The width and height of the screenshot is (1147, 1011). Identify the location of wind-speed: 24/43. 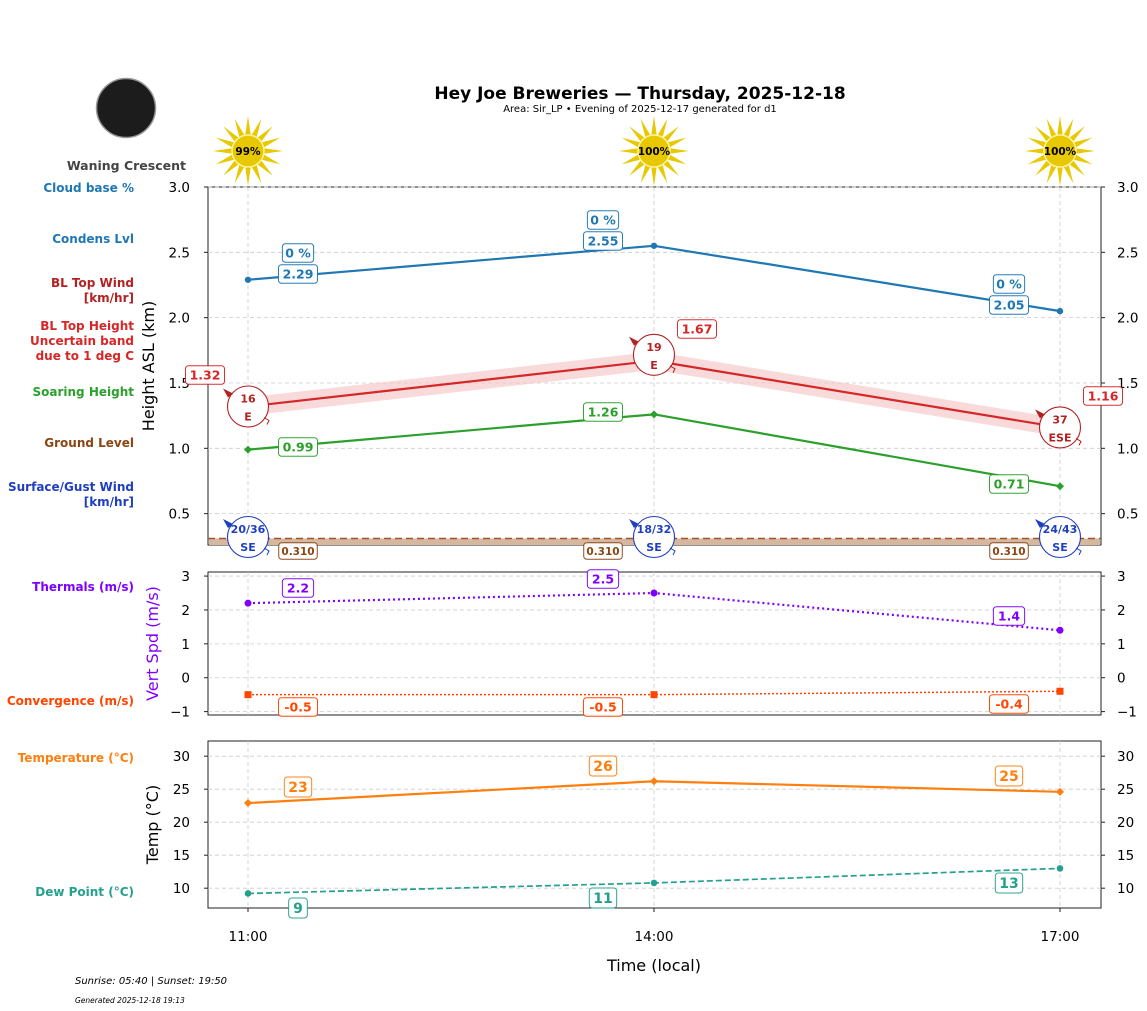
(1060, 529).